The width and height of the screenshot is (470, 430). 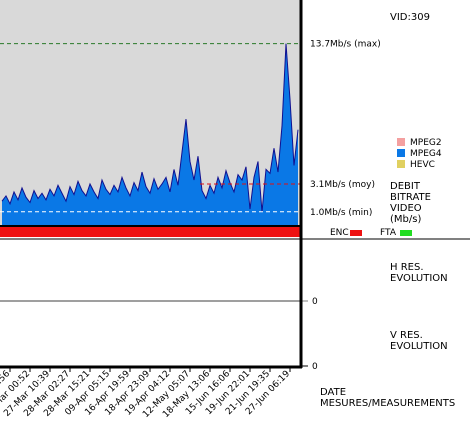 I want to click on x-label: DATE MESURES/MEASUREMENTS, so click(x=387, y=398).